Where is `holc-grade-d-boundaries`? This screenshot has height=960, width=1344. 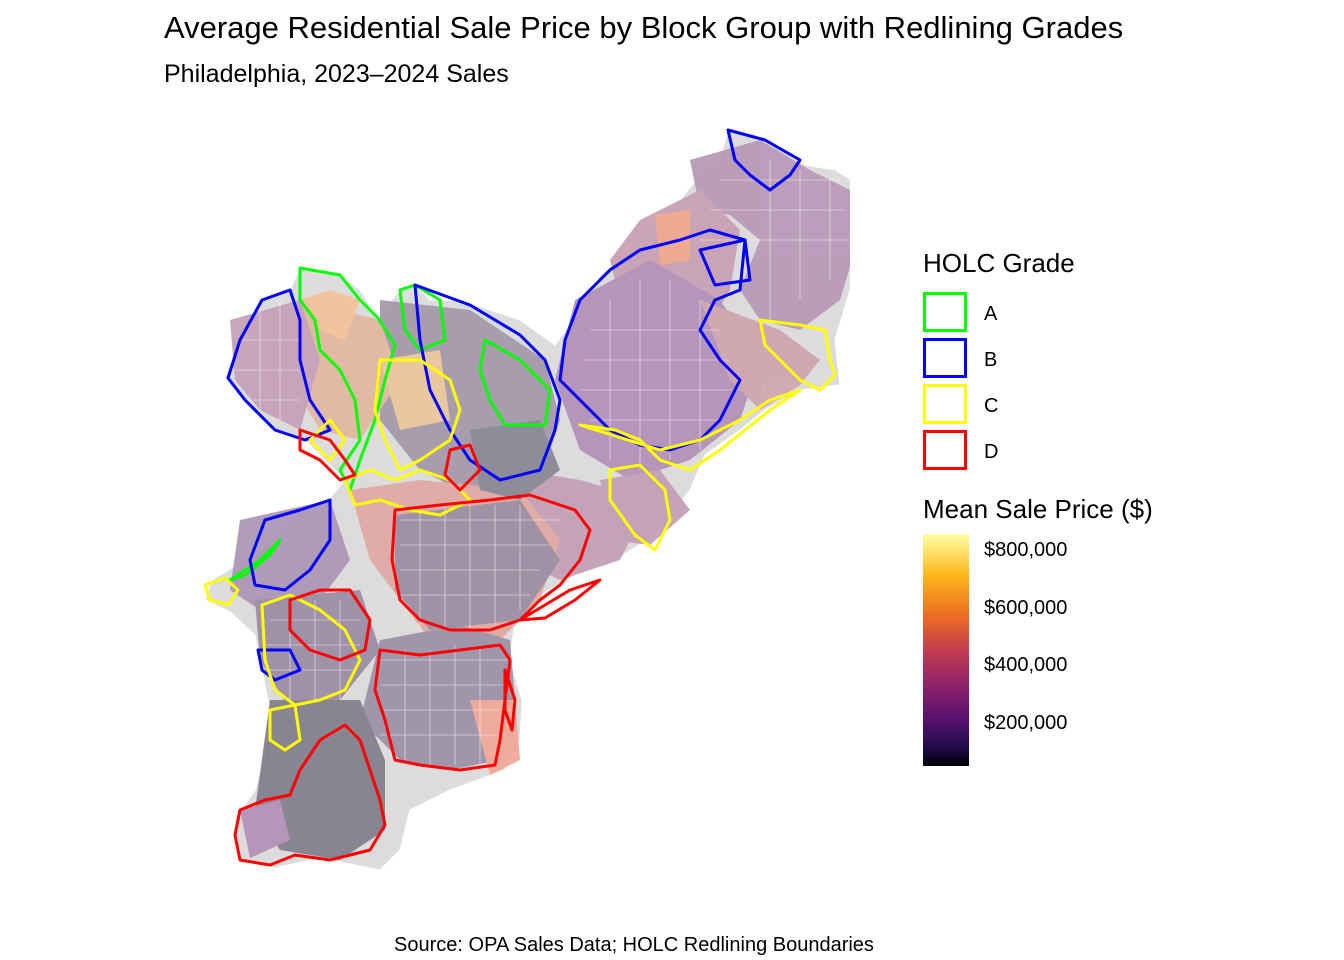 holc-grade-d-boundaries is located at coordinates (417, 647).